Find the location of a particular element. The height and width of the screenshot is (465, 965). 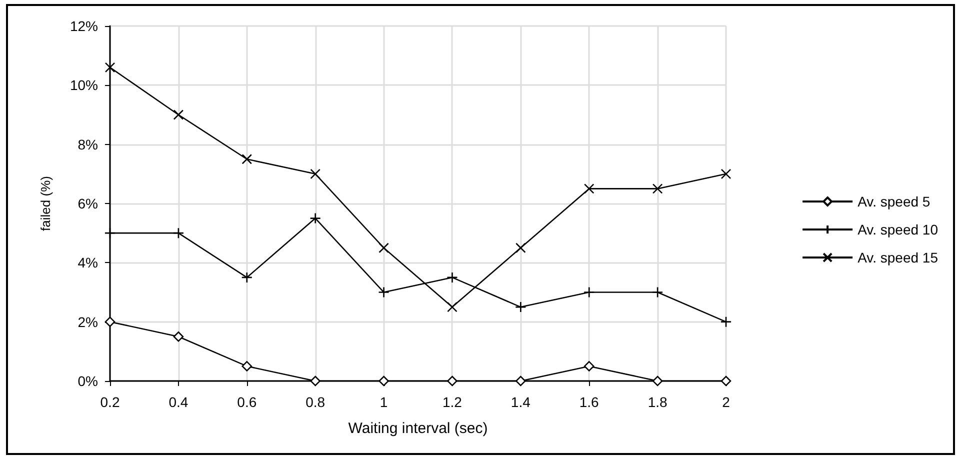

x-tick-label: 0.4 is located at coordinates (178, 402).